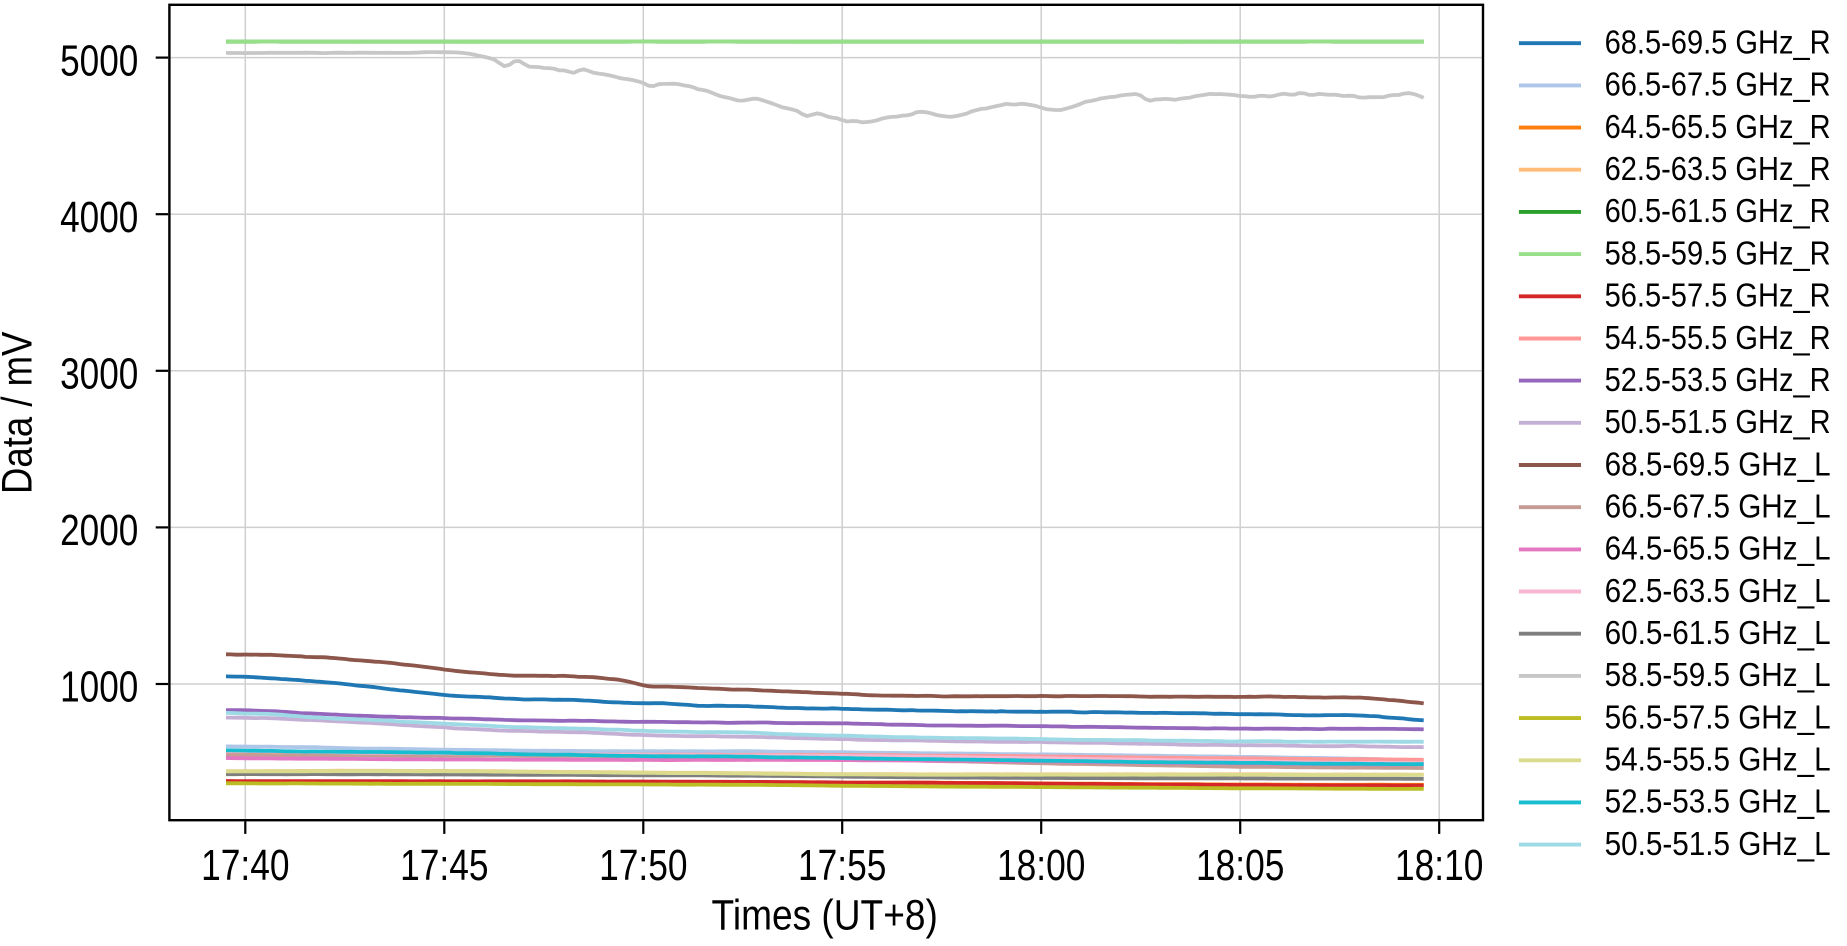  What do you see at coordinates (1718, 84) in the screenshot?
I see `svg-text: 66.5-67.5 GHz_R` at bounding box center [1718, 84].